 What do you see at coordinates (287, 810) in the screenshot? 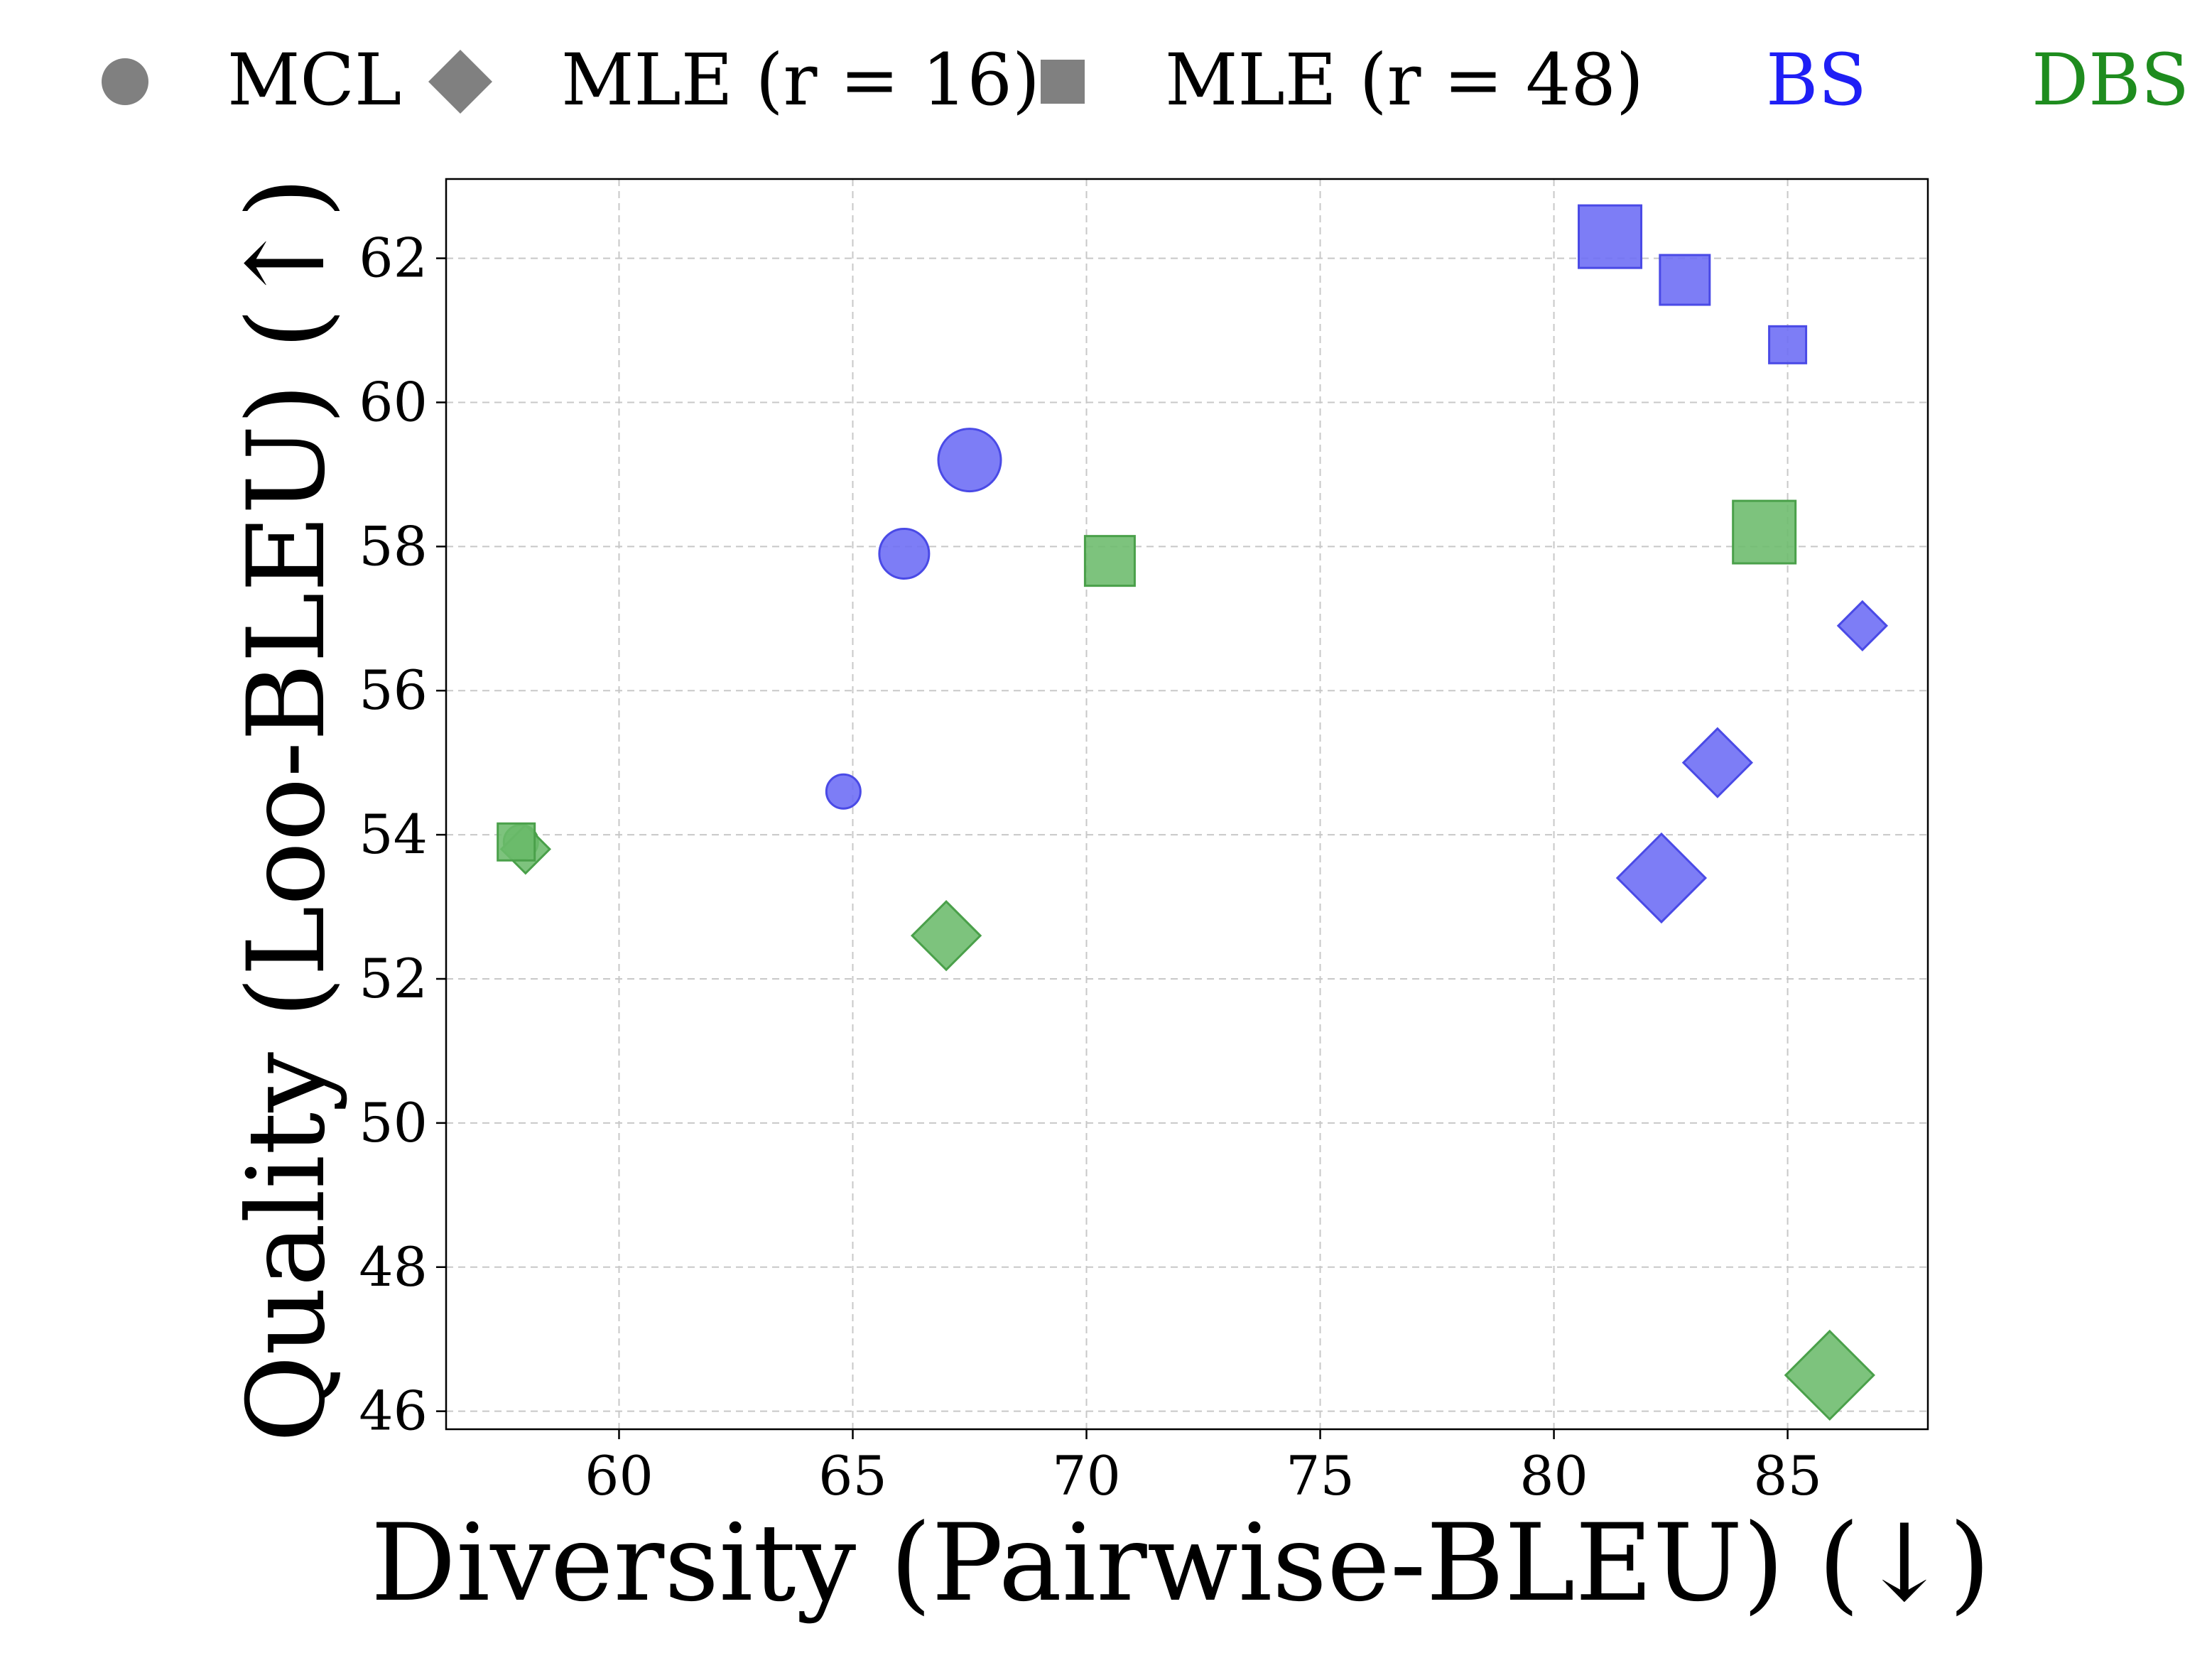
I see `y-axis-label: Quality (Loo-BLEU) (↑)` at bounding box center [287, 810].